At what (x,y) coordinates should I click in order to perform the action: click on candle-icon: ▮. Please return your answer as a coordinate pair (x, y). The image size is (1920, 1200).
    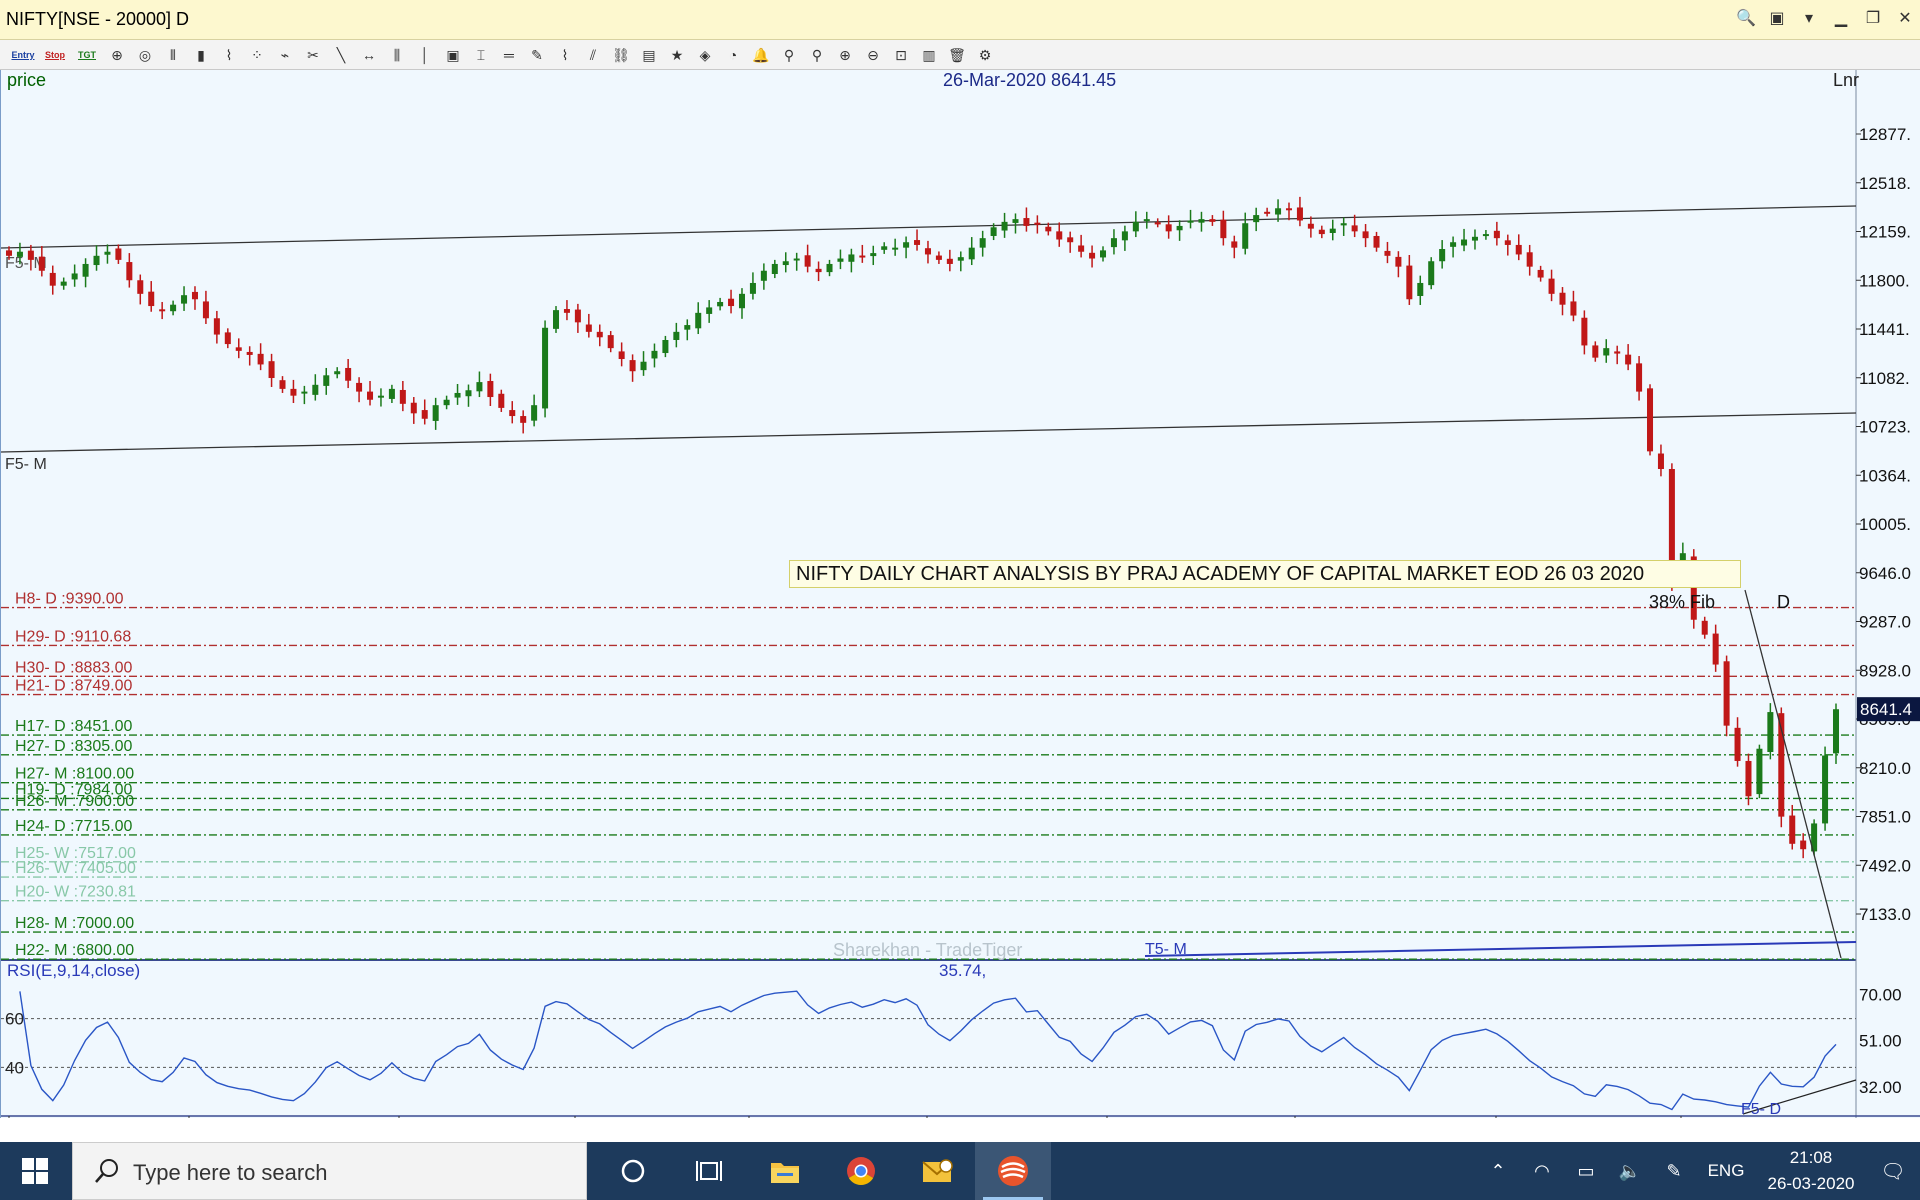
    Looking at the image, I should click on (201, 54).